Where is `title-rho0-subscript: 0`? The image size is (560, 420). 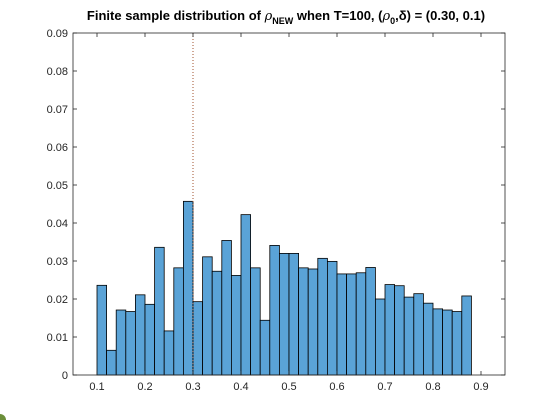
title-rho0-subscript: 0 is located at coordinates (392, 21).